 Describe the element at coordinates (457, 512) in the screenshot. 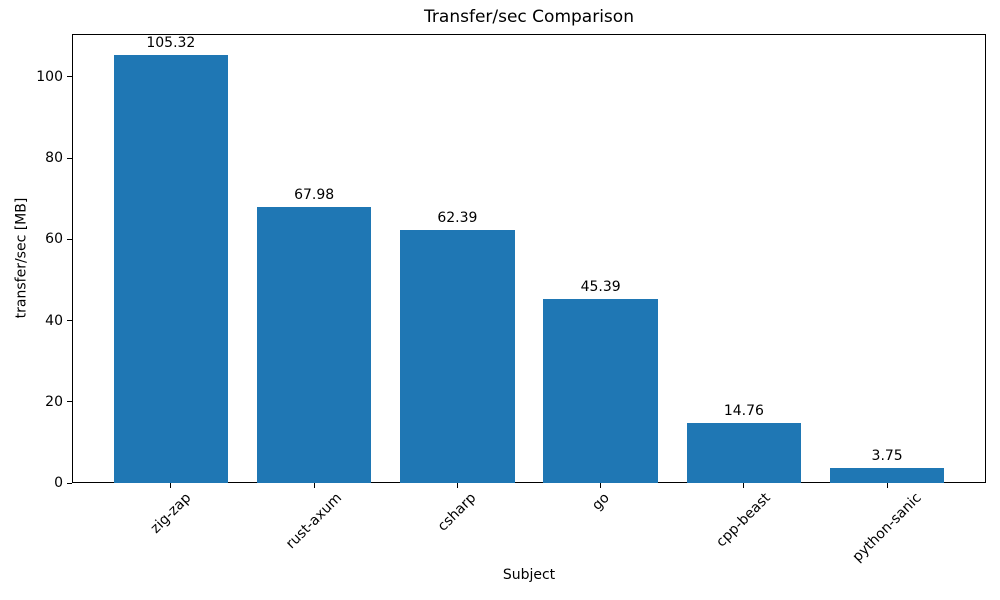

I see `x-tick-label-csharp: csharp` at that location.